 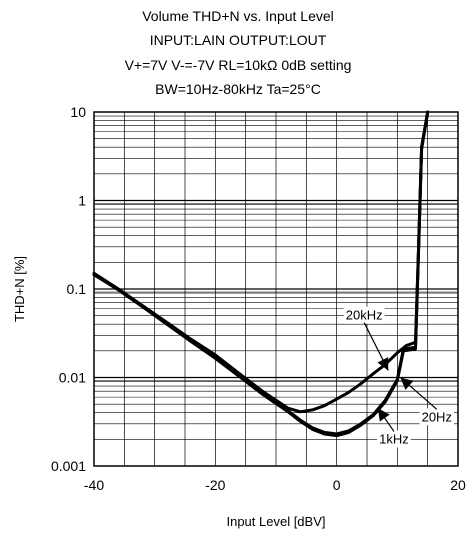 What do you see at coordinates (19, 289) in the screenshot?
I see `y-axis-label: THD+N [%]` at bounding box center [19, 289].